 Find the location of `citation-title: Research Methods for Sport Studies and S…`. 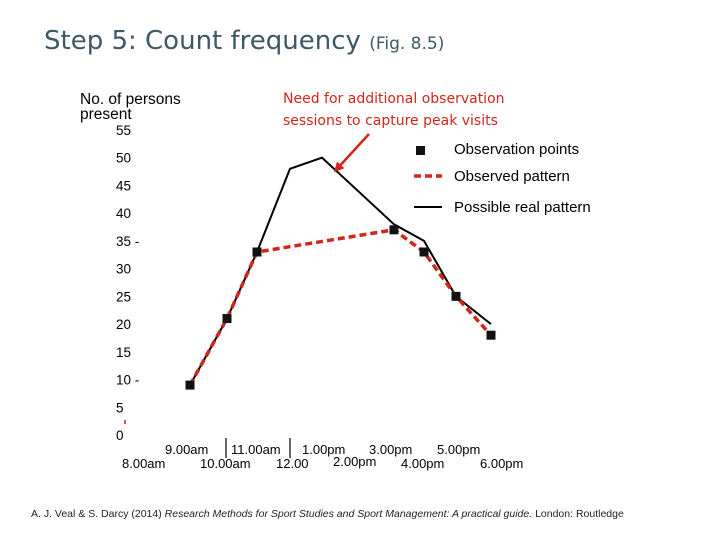

citation-title: Research Methods for Sport Studies and S… is located at coordinates (348, 514).